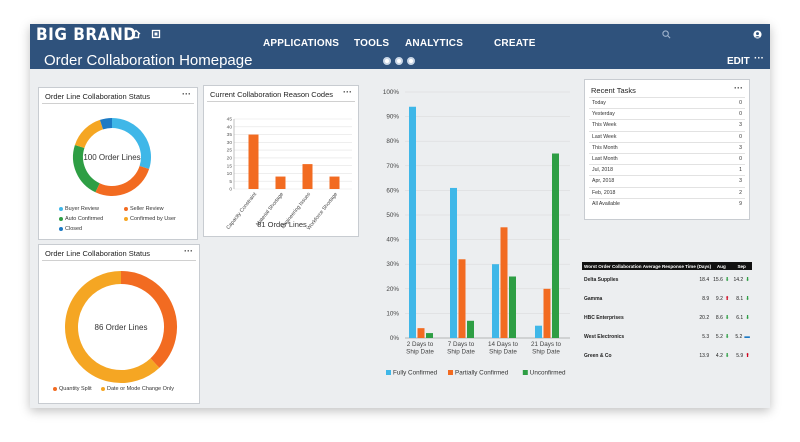 The width and height of the screenshot is (800, 442). Describe the element at coordinates (651, 181) in the screenshot. I see `task-period: Apr, 2018` at that location.